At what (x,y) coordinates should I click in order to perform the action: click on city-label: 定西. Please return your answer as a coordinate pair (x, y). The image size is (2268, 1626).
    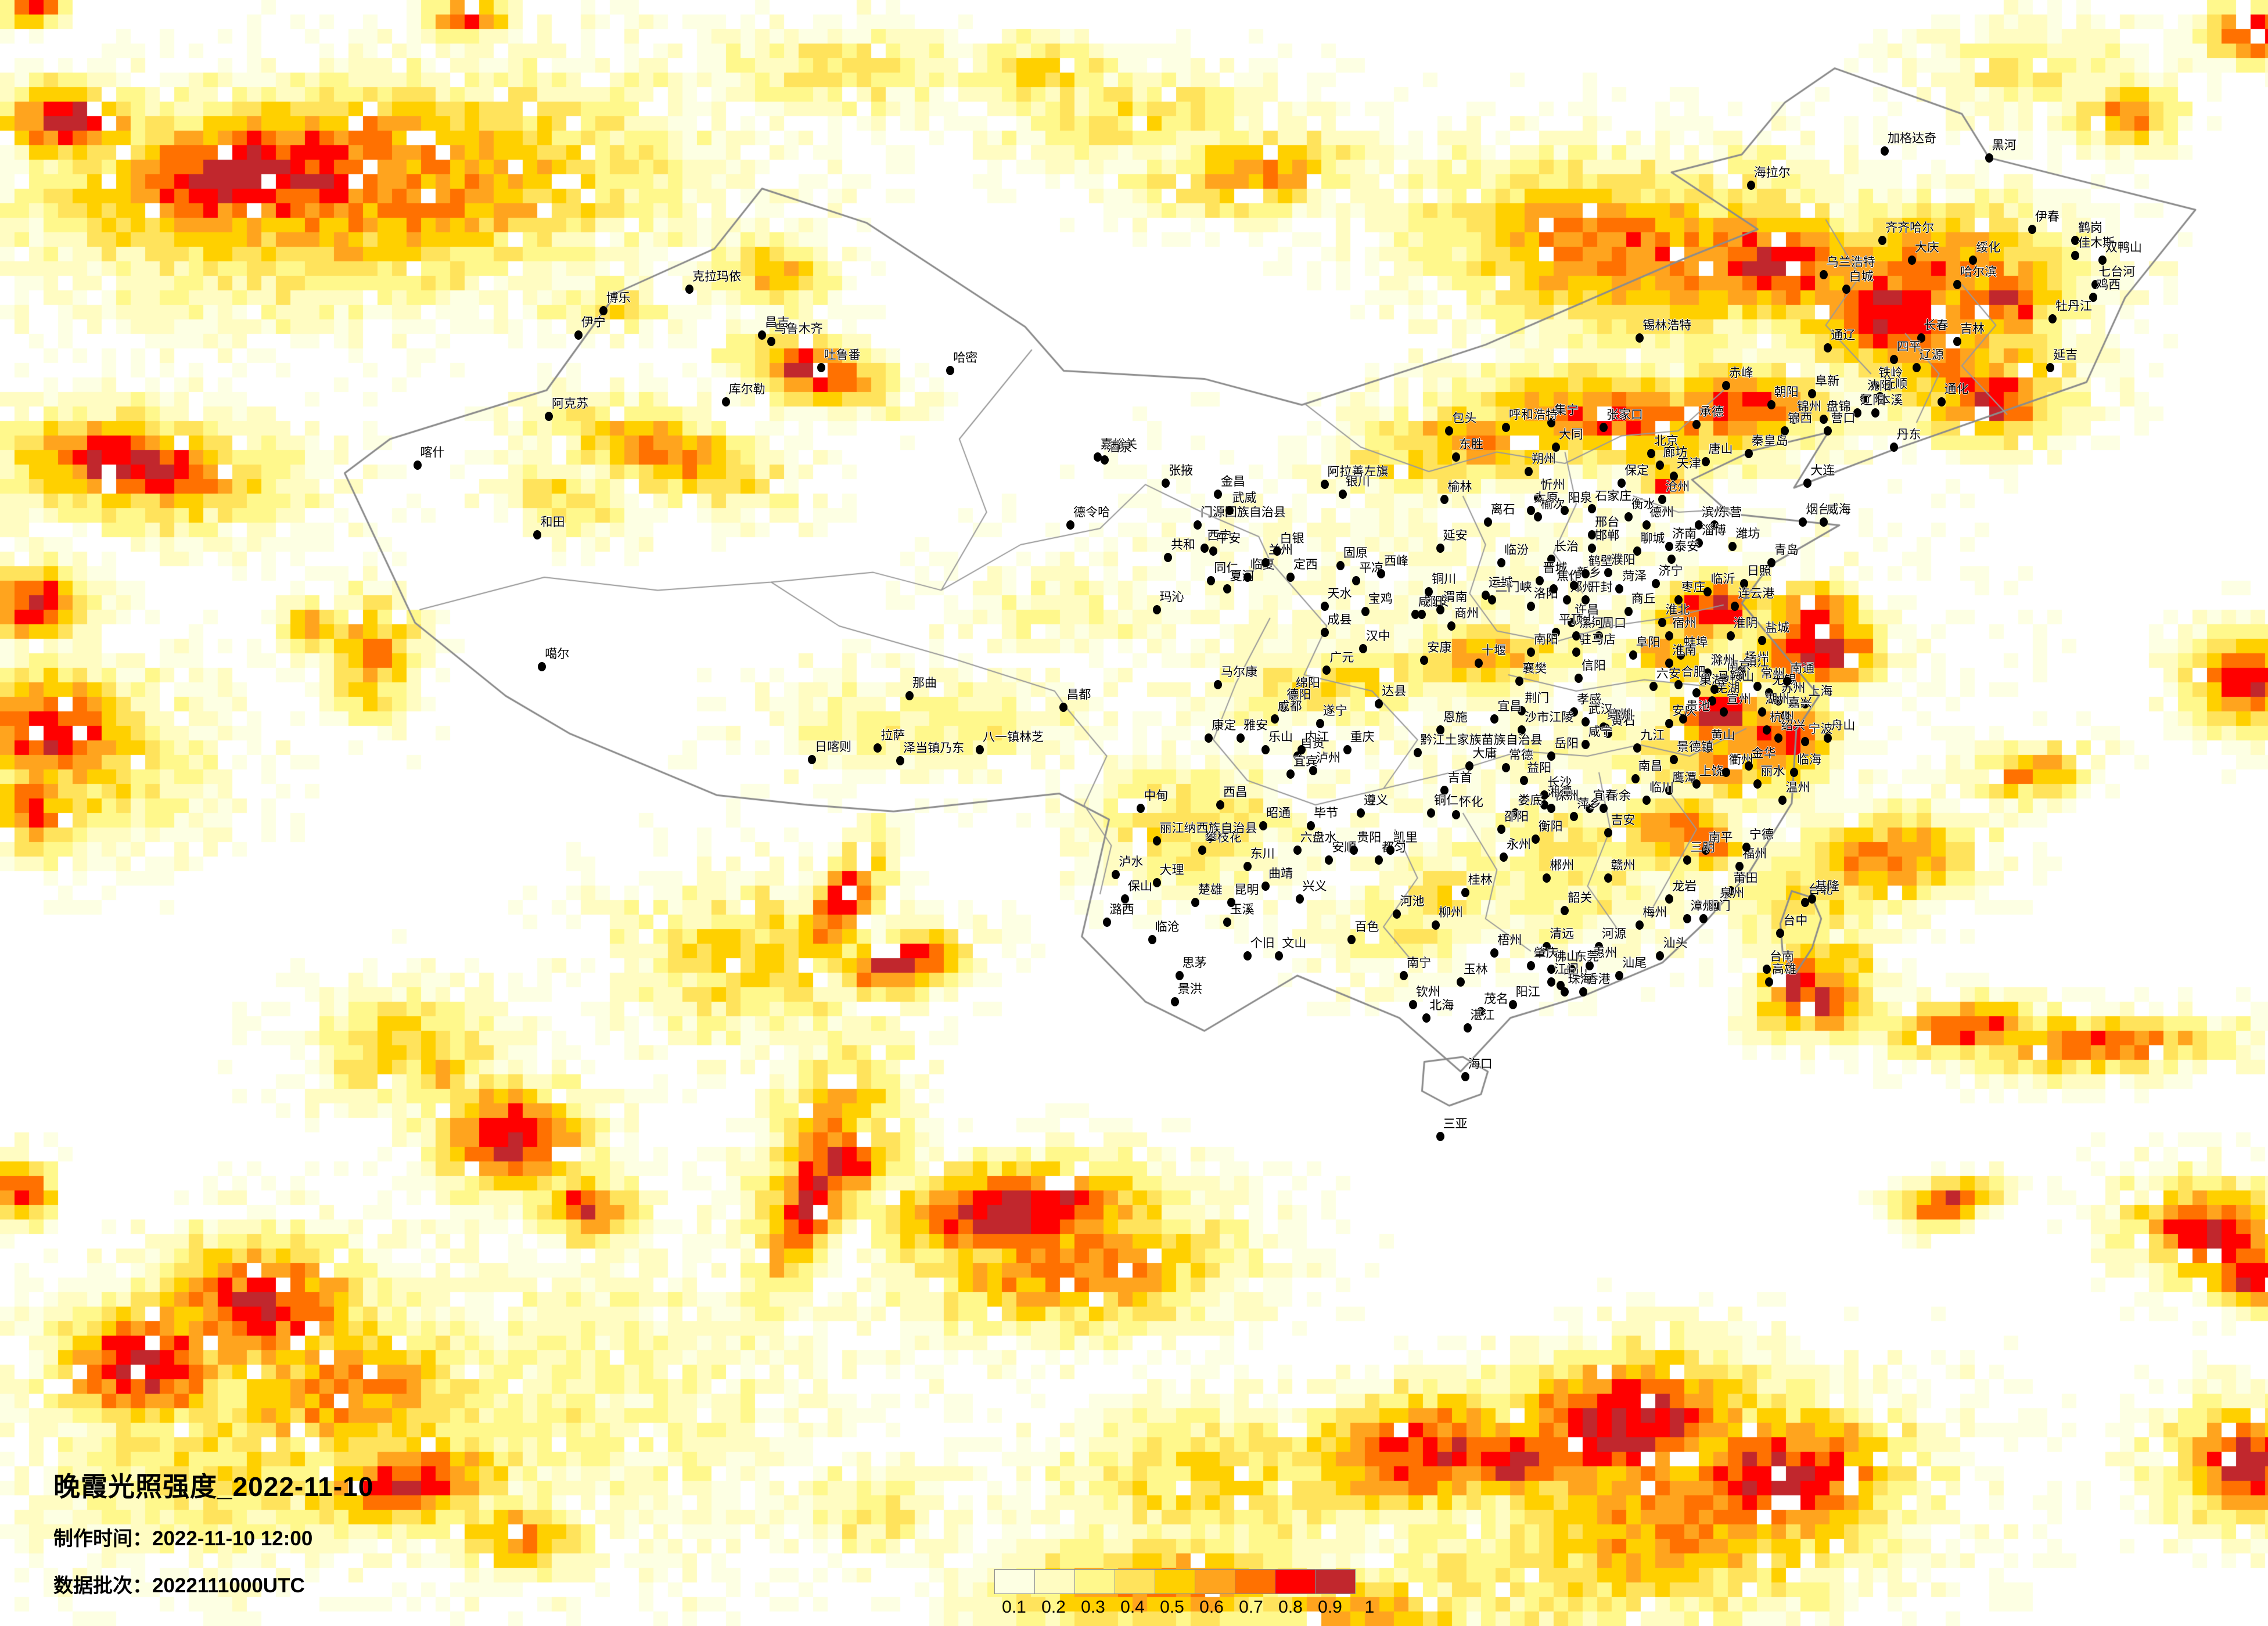
    Looking at the image, I should click on (1305, 564).